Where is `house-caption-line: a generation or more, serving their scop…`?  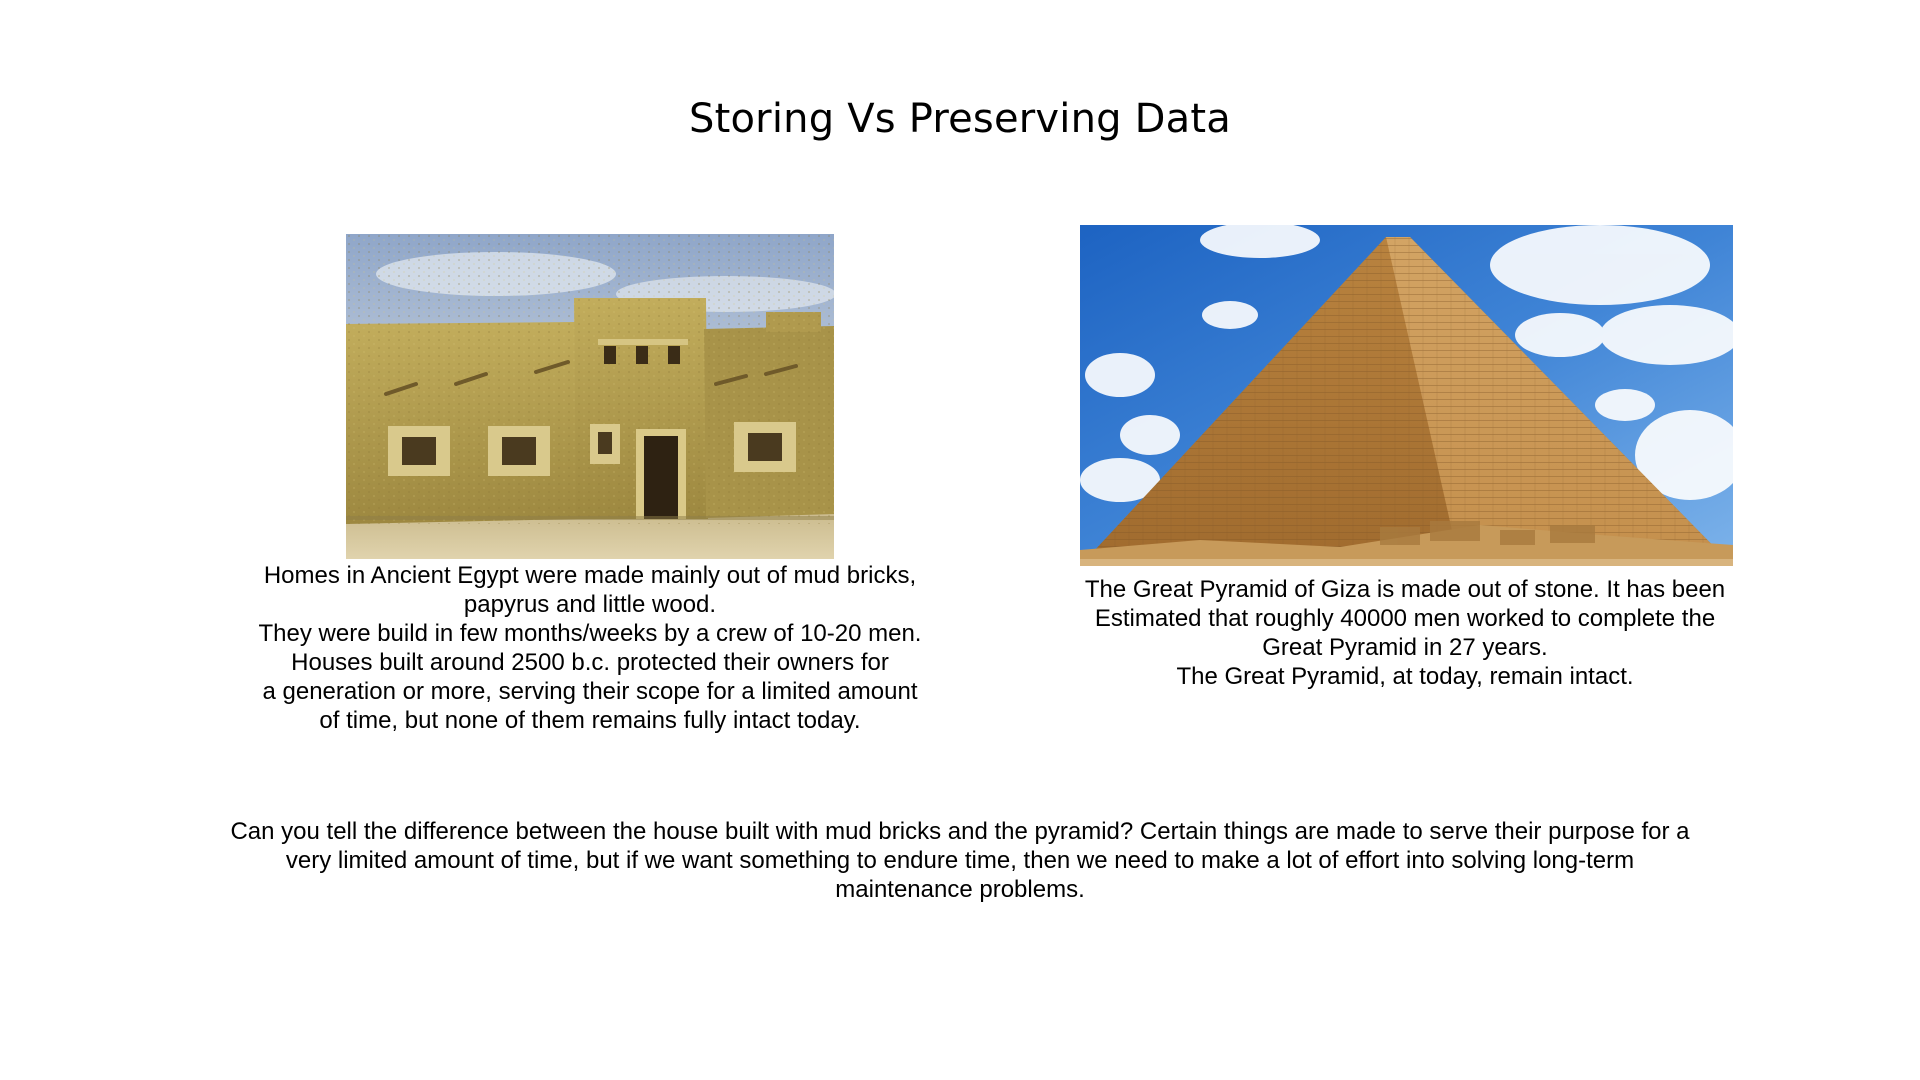
house-caption-line: a generation or more, serving their scop… is located at coordinates (590, 691).